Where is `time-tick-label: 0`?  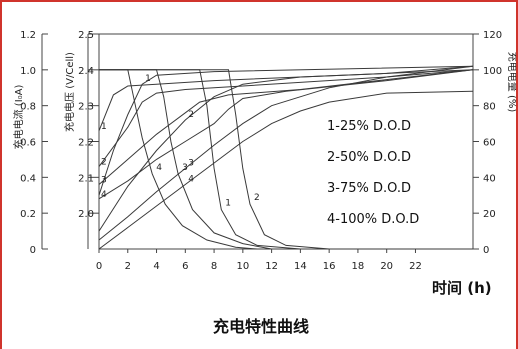
time-tick-label: 0 is located at coordinates (99, 266).